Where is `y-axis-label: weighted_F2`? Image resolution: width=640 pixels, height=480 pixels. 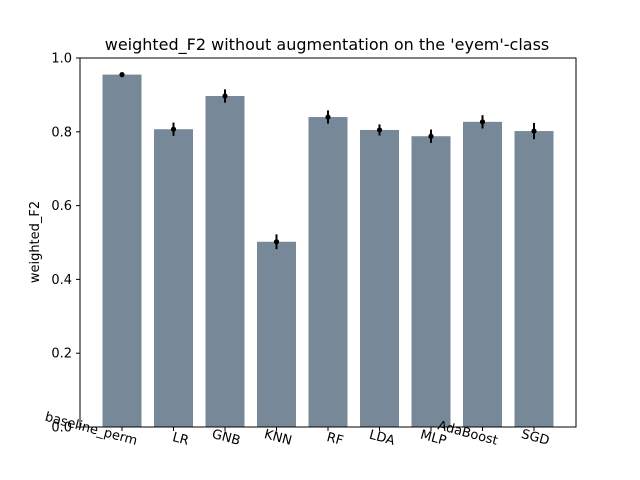
y-axis-label: weighted_F2 is located at coordinates (35, 242).